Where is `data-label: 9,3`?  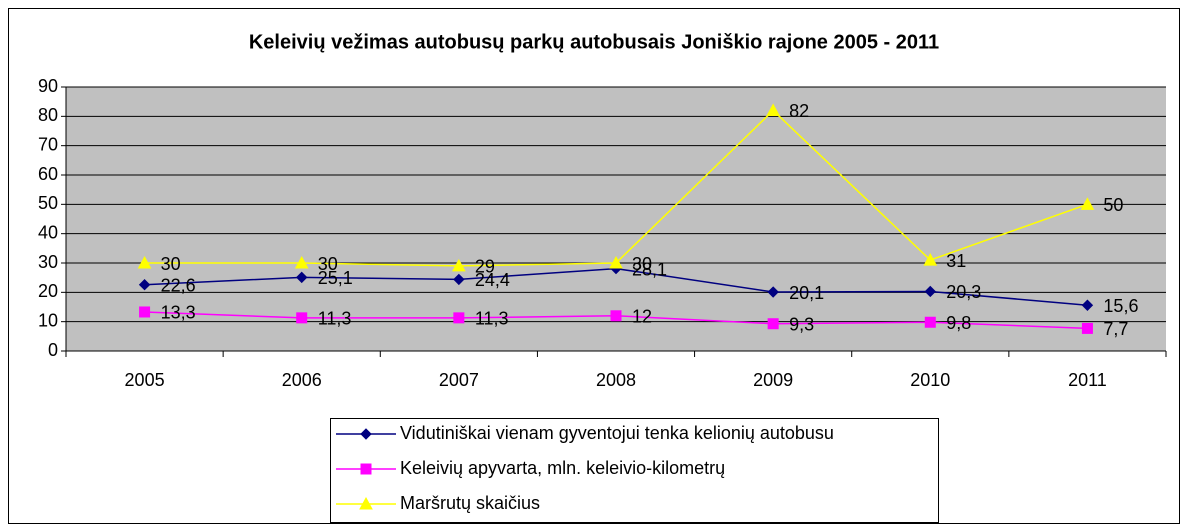
data-label: 9,3 is located at coordinates (801, 324).